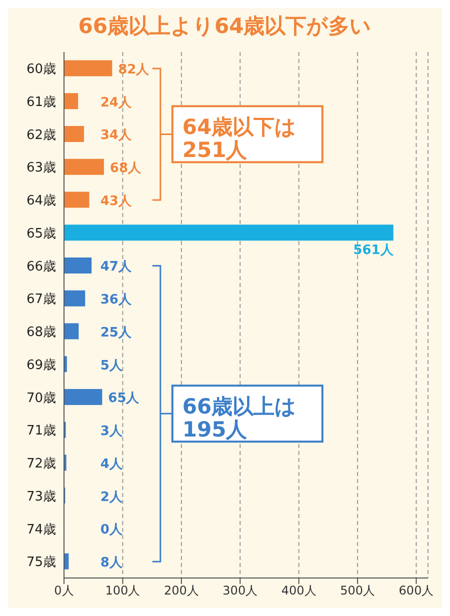  What do you see at coordinates (116, 267) in the screenshot?
I see `data-label: 47人` at bounding box center [116, 267].